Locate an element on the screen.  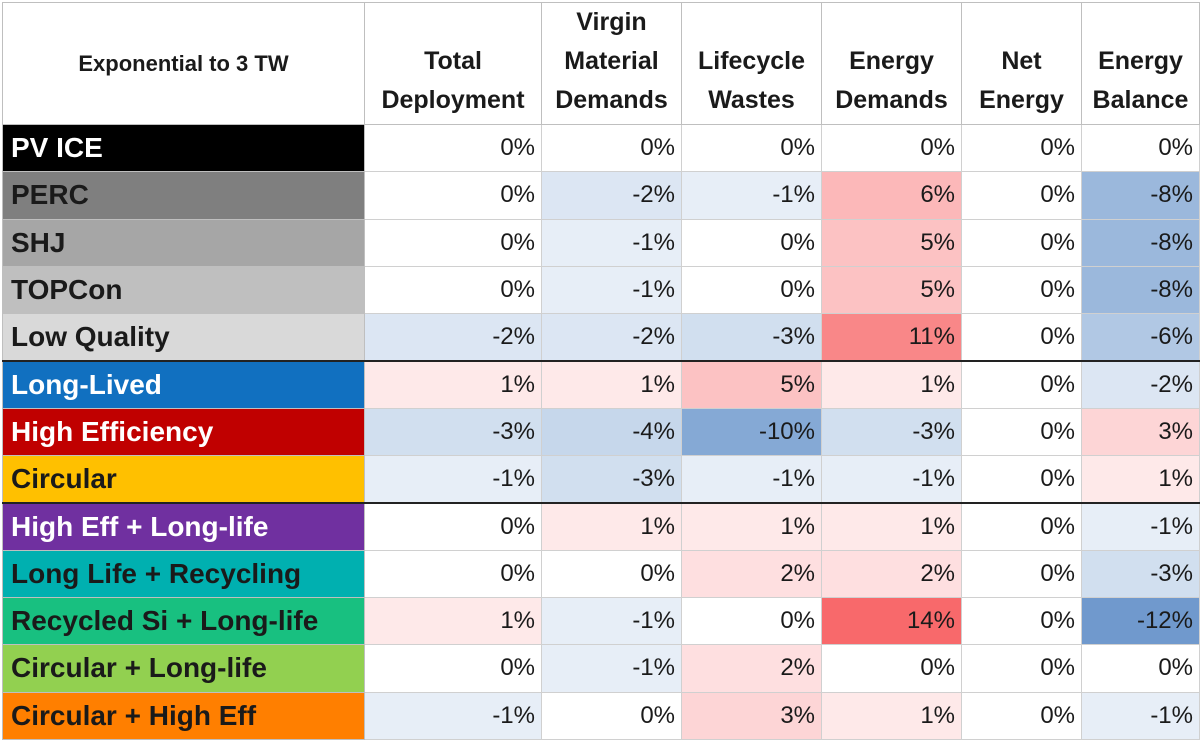
table-row: PV ICE 0% 0% 0% 0% 0% 0% is located at coordinates (601, 148).